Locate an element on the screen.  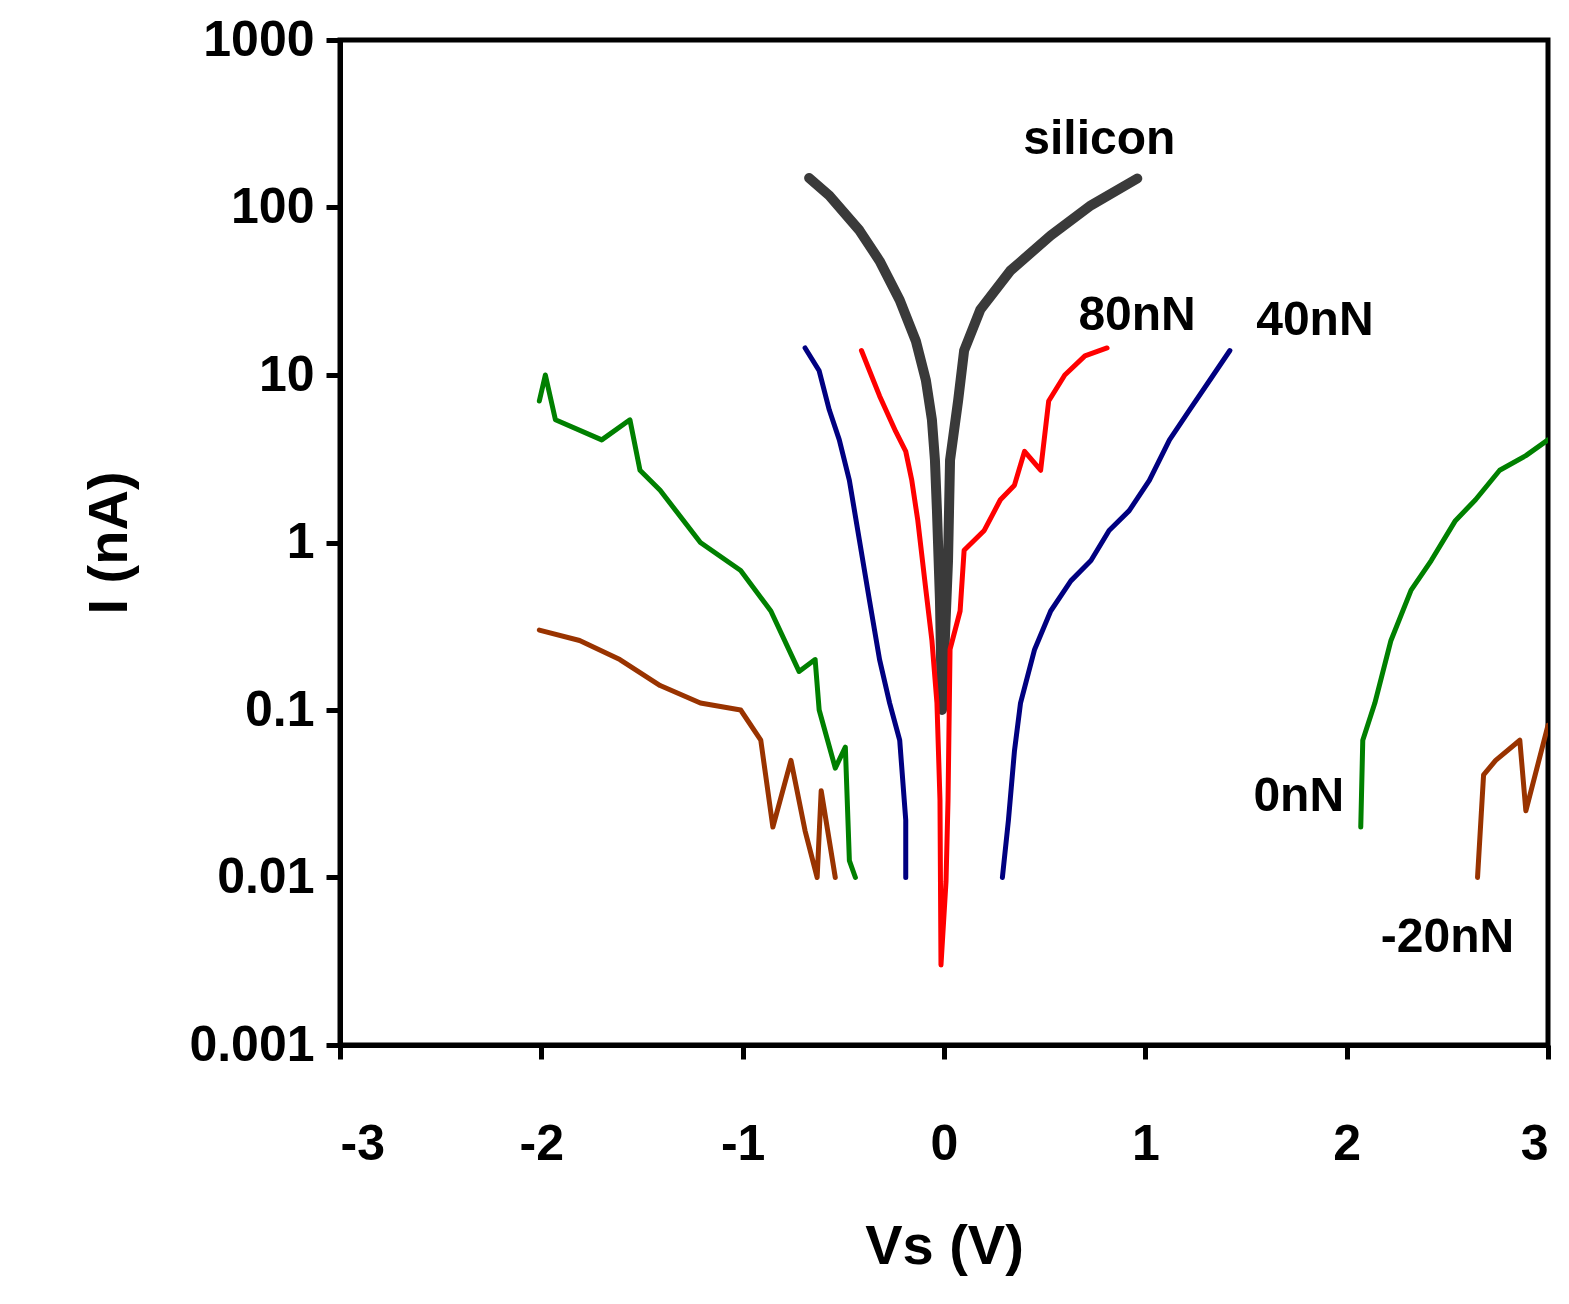
y-tick-label: 1 is located at coordinates (300, 541).